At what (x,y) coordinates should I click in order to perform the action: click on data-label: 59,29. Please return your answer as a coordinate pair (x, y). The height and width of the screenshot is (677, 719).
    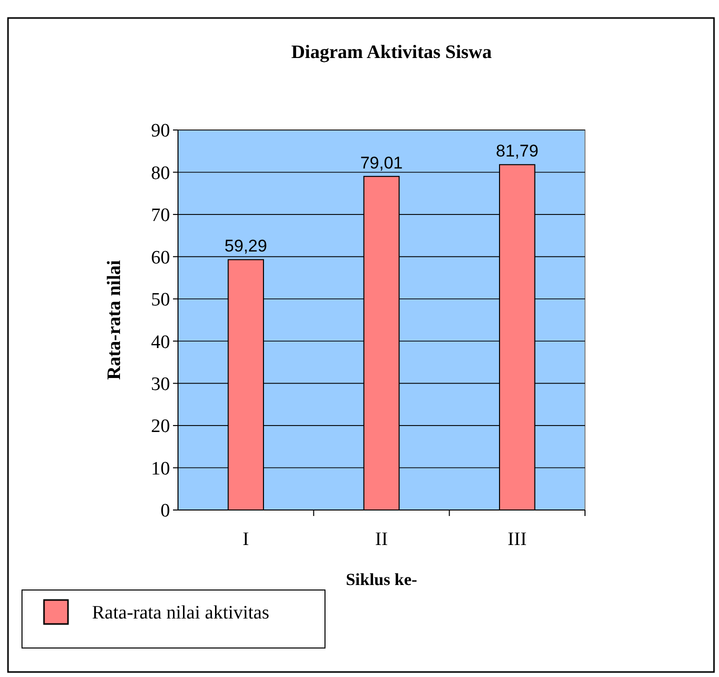
    Looking at the image, I should click on (246, 246).